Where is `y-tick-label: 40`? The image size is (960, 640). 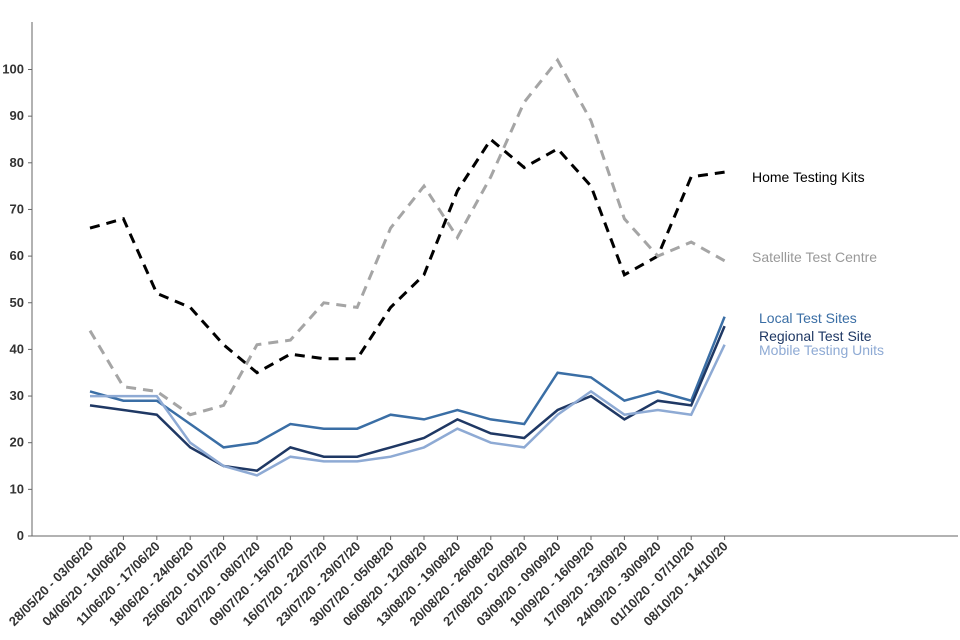 y-tick-label: 40 is located at coordinates (17, 348).